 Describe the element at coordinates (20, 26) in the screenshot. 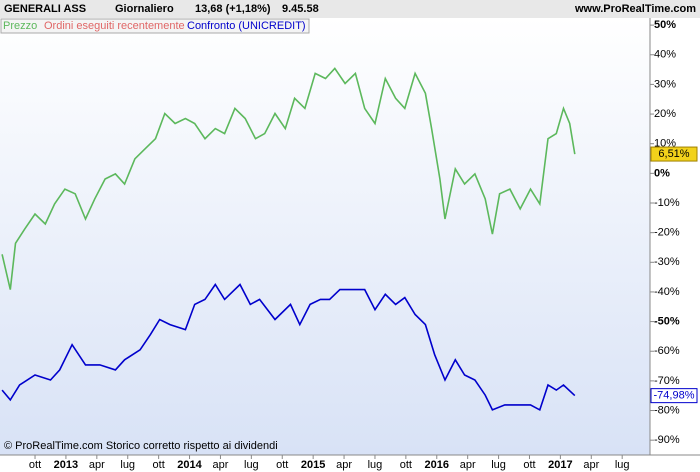

I see `legend-entry: Prezzo` at that location.